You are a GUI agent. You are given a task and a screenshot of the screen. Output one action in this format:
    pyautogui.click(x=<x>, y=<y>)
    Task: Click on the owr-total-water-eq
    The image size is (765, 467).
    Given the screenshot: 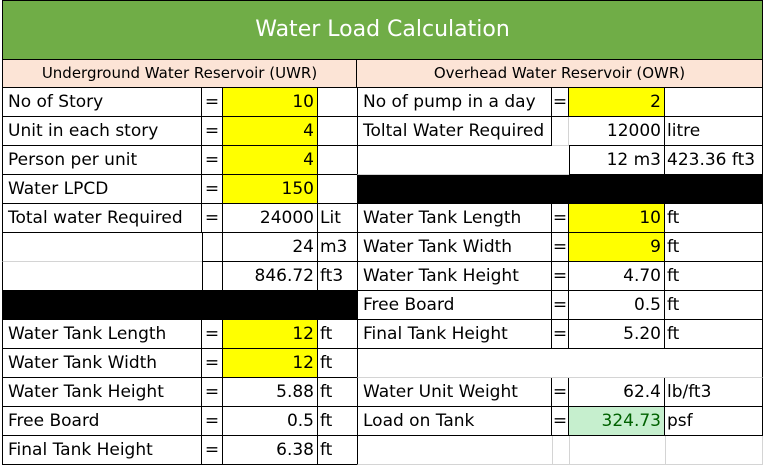 What is the action you would take?
    pyautogui.click(x=560, y=131)
    